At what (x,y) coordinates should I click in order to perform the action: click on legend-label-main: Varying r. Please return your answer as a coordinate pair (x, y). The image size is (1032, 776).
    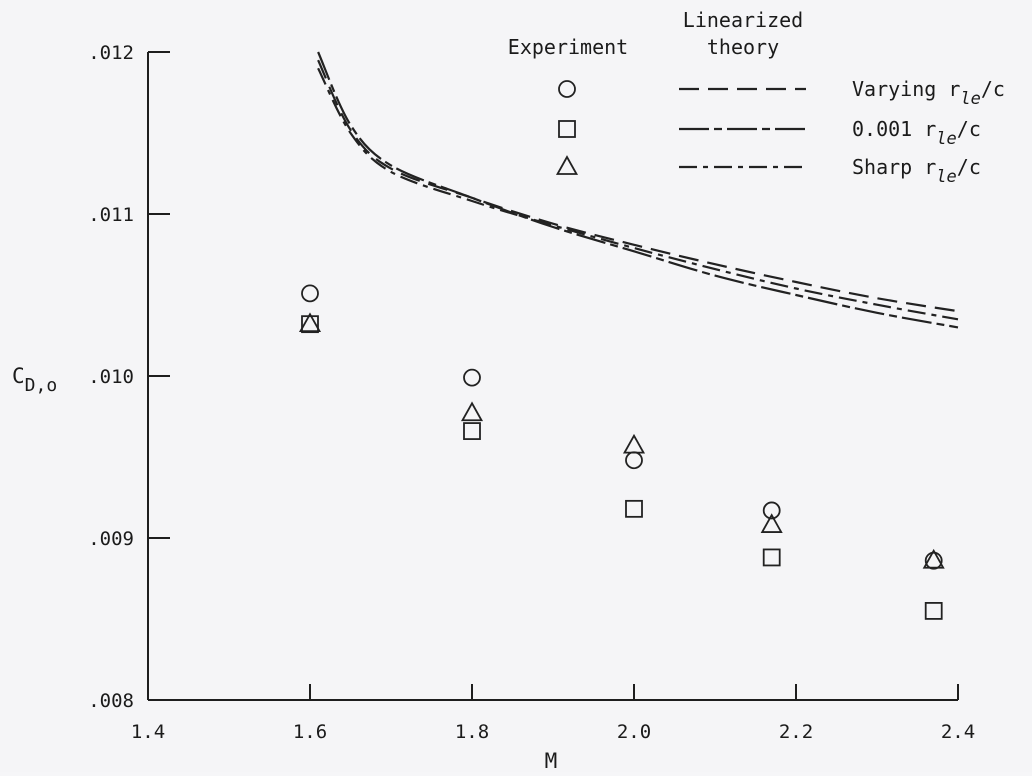
    Looking at the image, I should click on (906, 89).